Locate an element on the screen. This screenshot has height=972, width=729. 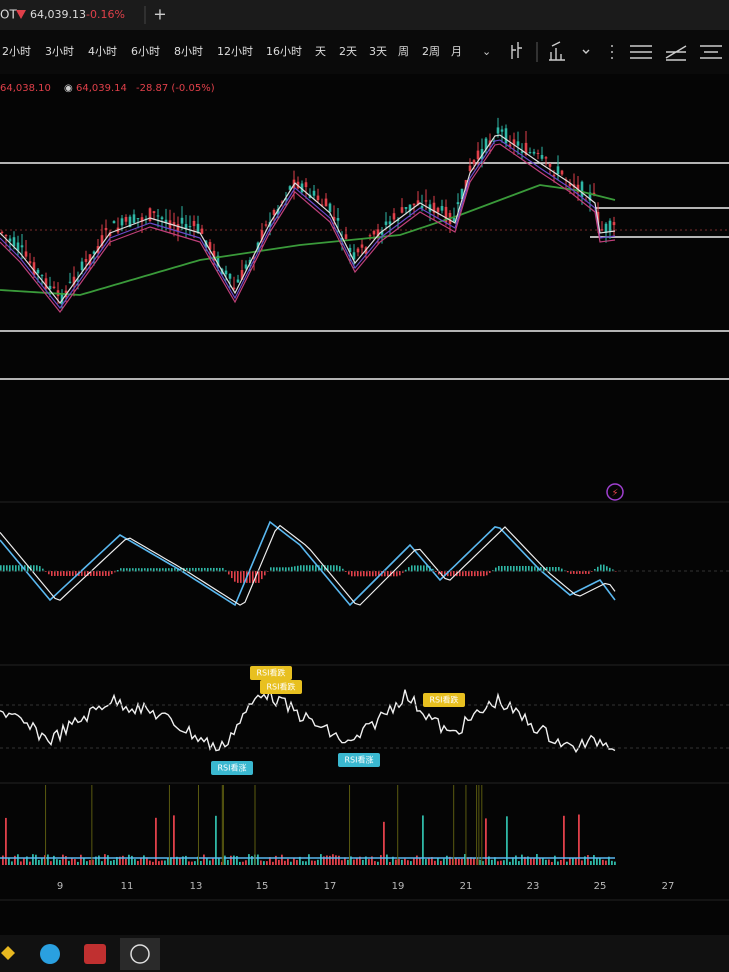
timeframe-button: 3小时 is located at coordinates (59, 51).